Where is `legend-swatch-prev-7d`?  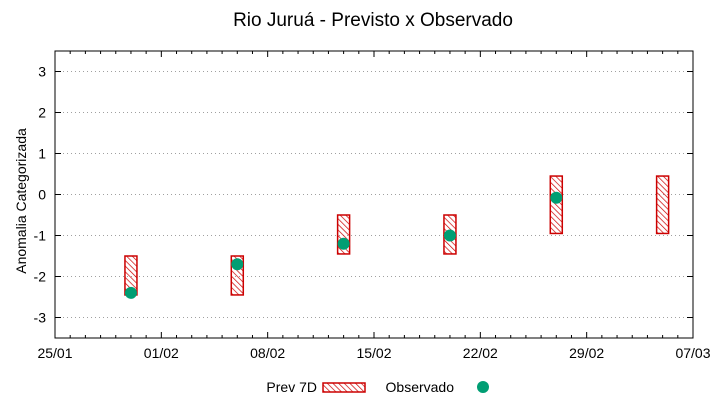 legend-swatch-prev-7d is located at coordinates (344, 387).